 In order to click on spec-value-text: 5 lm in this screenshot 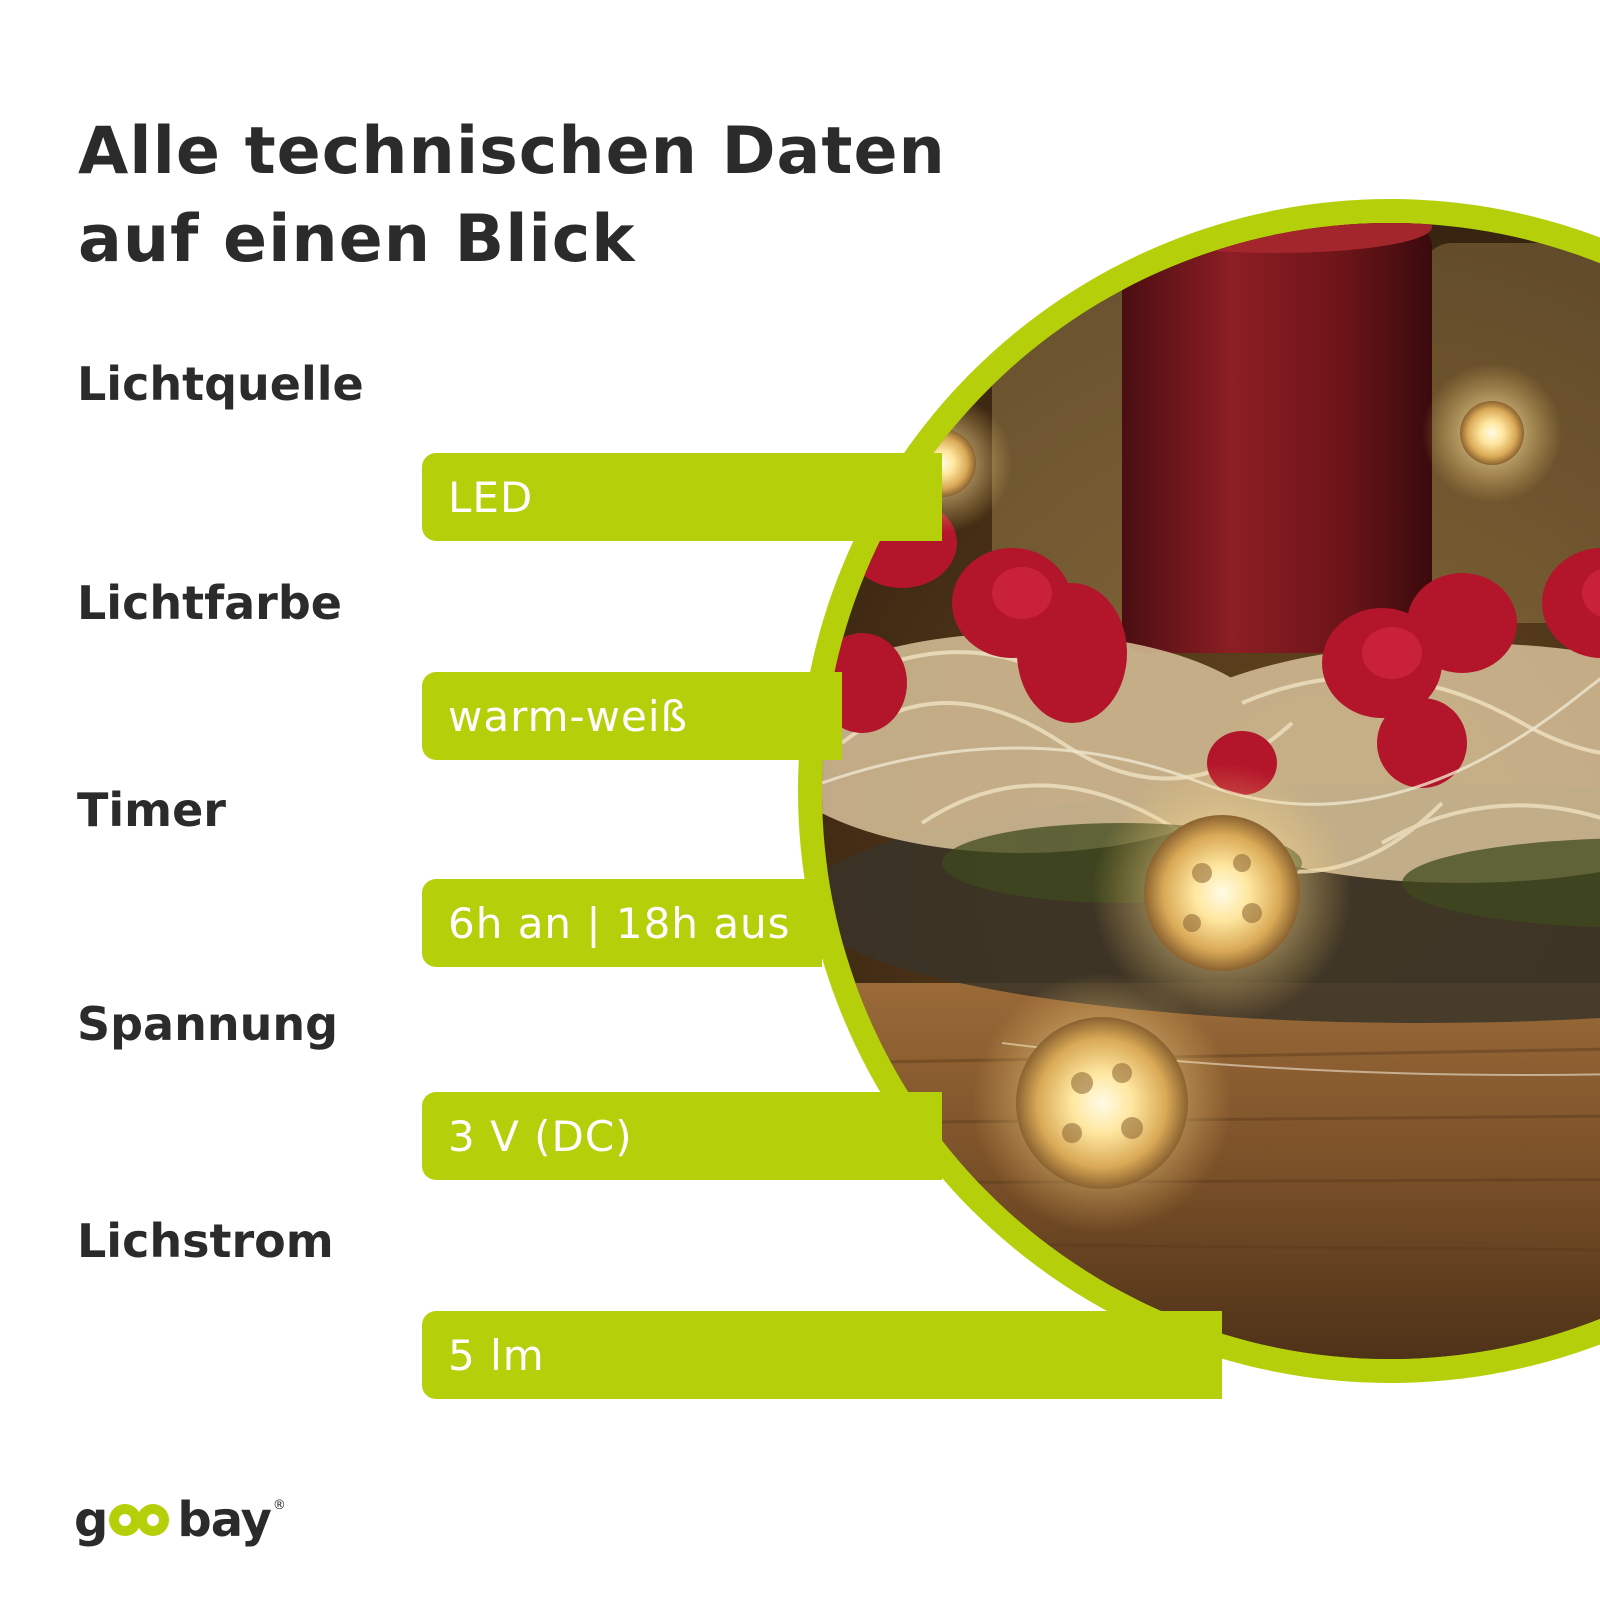, I will do `click(496, 1355)`.